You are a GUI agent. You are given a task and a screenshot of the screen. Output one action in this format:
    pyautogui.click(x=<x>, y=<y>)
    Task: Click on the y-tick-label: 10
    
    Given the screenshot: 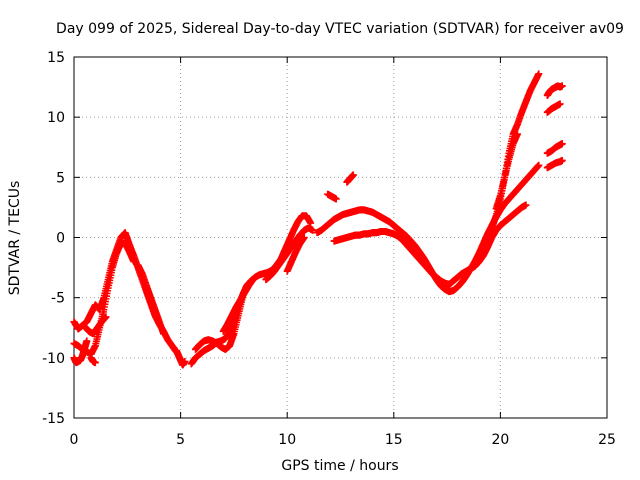 What is the action you would take?
    pyautogui.click(x=56, y=118)
    